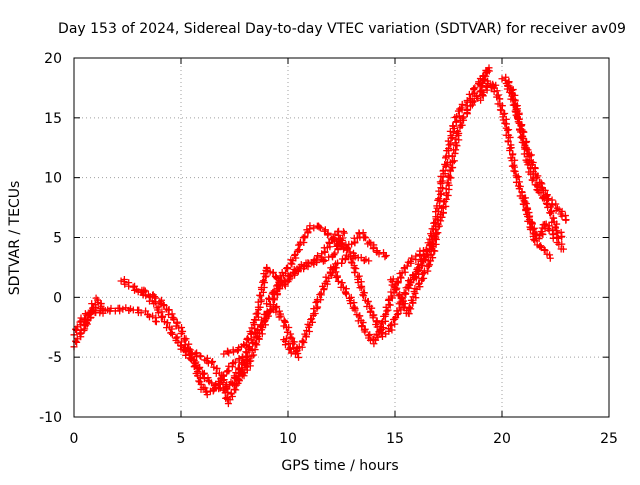 Image resolution: width=640 pixels, height=485 pixels. Describe the element at coordinates (53, 179) in the screenshot. I see `y-tick-label: 10` at that location.